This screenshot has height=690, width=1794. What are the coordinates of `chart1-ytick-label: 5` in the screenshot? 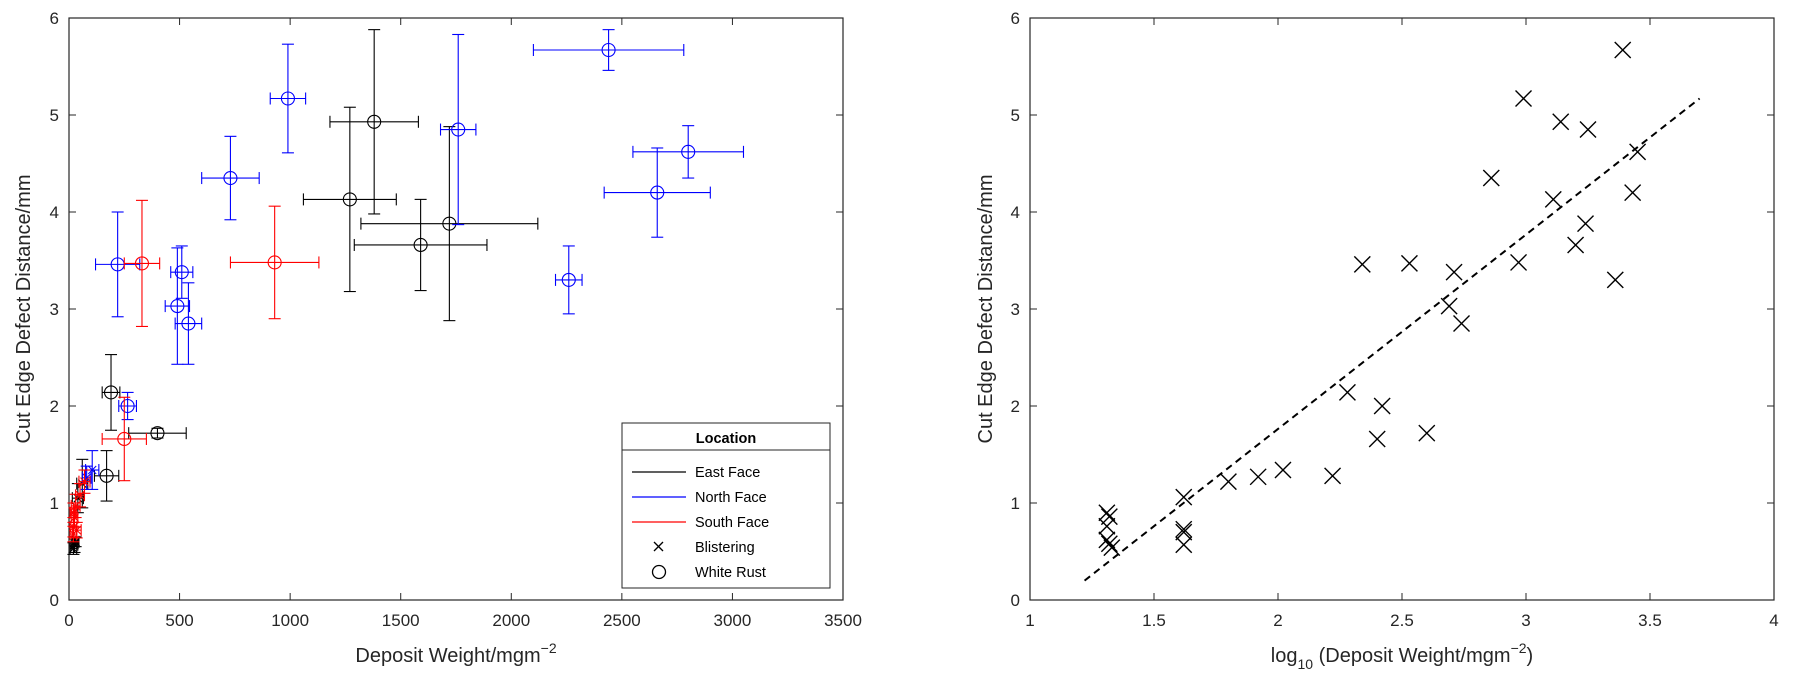 It's located at (54, 115).